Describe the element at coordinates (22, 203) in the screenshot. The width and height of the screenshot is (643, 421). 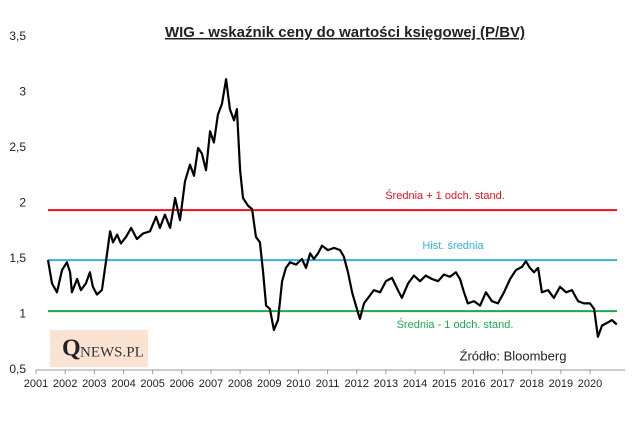
I see `y-tick-label: 2` at that location.